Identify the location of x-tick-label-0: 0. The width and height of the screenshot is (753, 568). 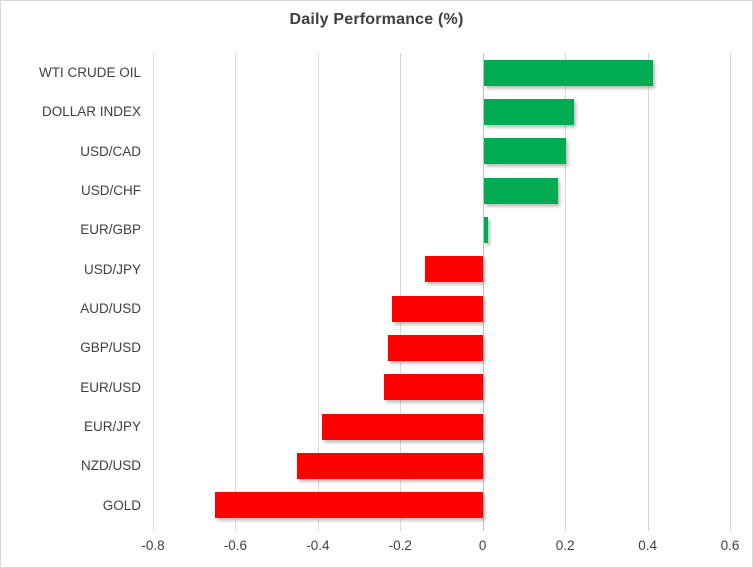
(482, 545).